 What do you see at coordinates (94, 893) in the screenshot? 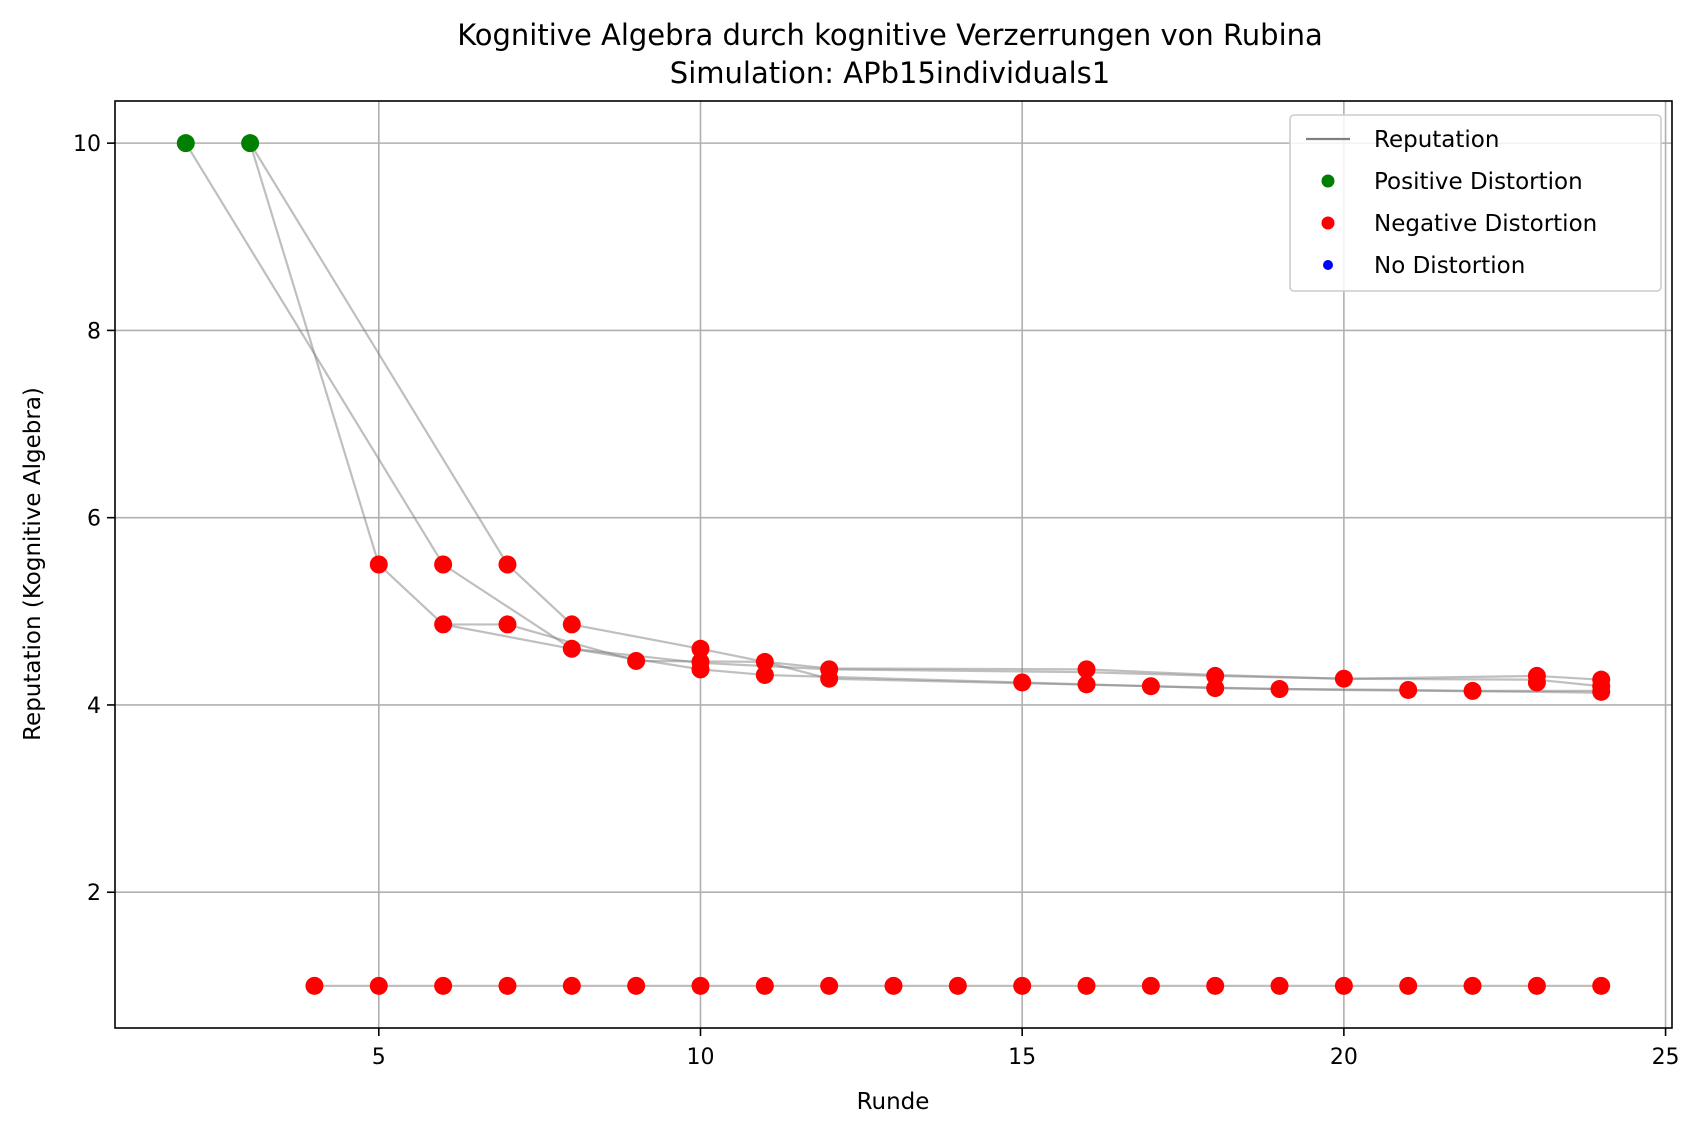
I see `y-tick-label: 2` at bounding box center [94, 893].